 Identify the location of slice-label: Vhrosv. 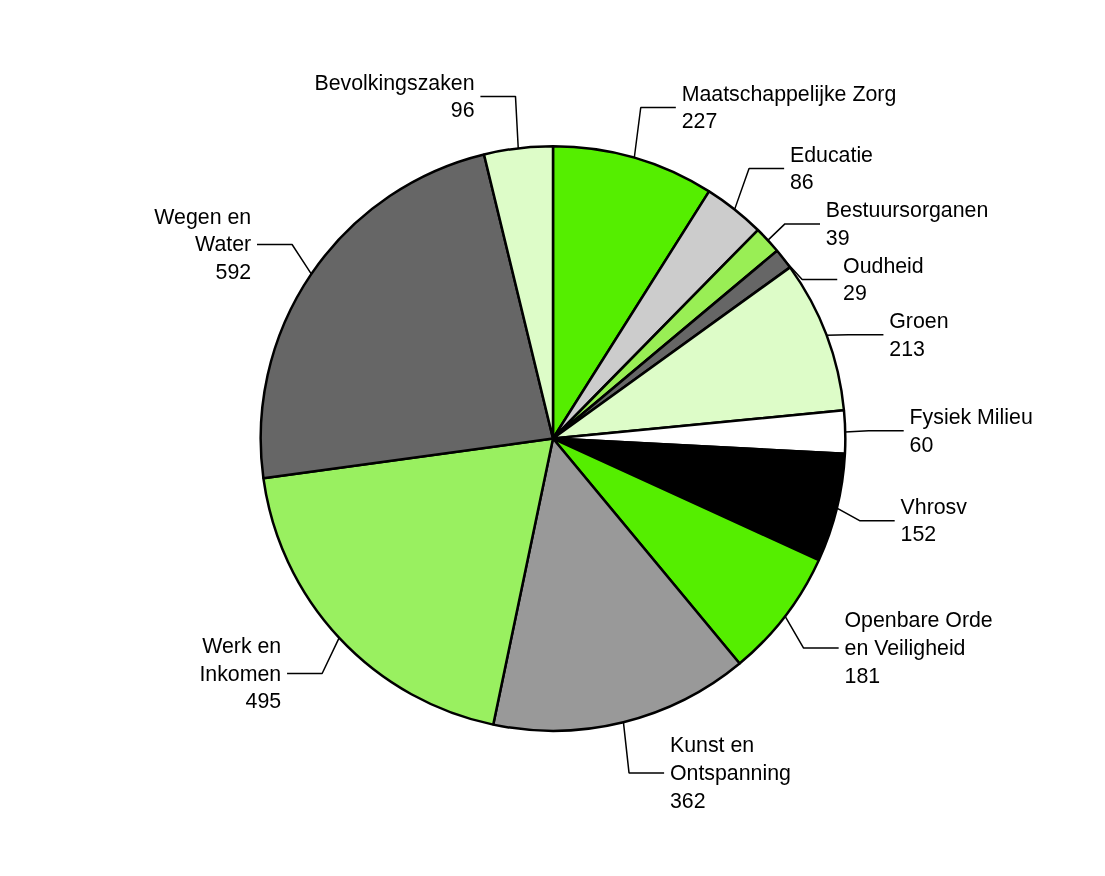
(934, 506).